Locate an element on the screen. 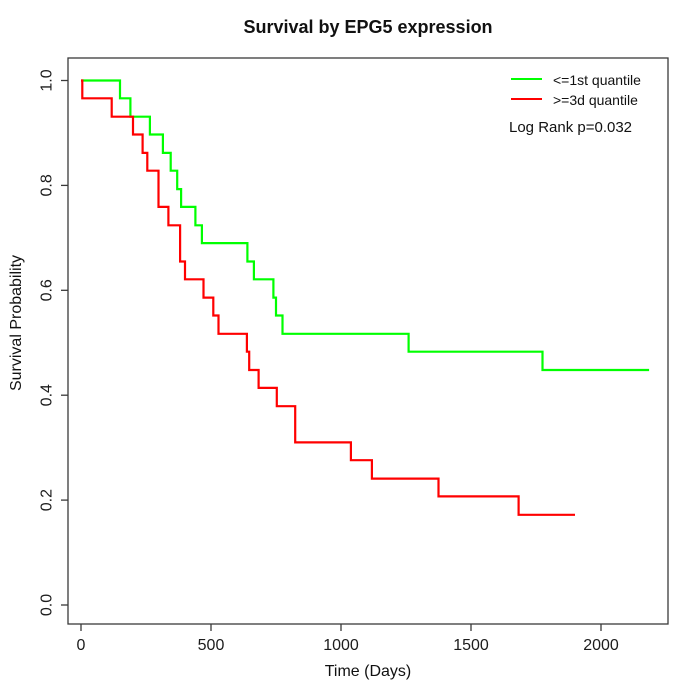 The width and height of the screenshot is (700, 700). x-axis-label: Time (Days) is located at coordinates (368, 671).